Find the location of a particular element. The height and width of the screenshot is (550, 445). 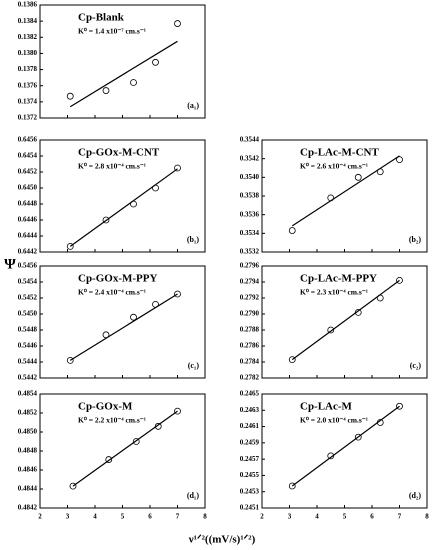

rate-constant: K⁰ = 2.4 x10⁻⁴ cm.s⁻¹ is located at coordinates (112, 292).